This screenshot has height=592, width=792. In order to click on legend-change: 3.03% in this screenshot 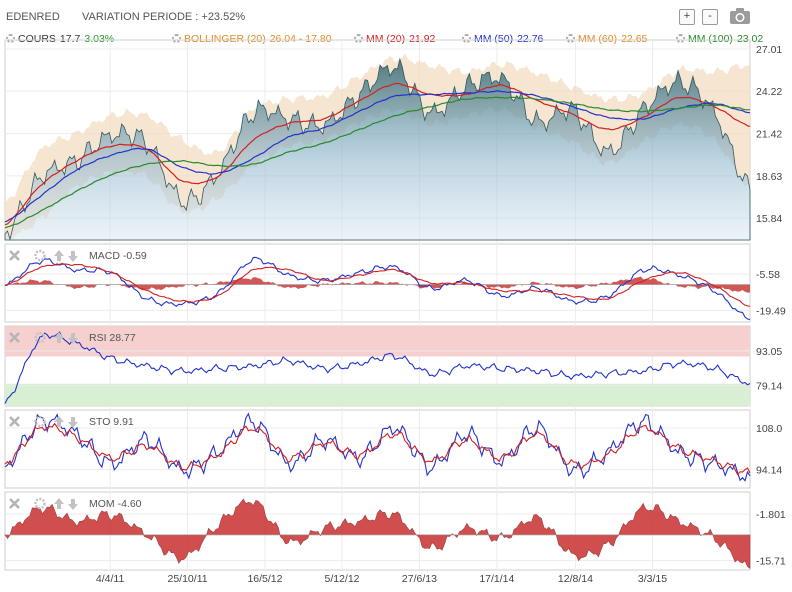, I will do `click(99, 39)`.